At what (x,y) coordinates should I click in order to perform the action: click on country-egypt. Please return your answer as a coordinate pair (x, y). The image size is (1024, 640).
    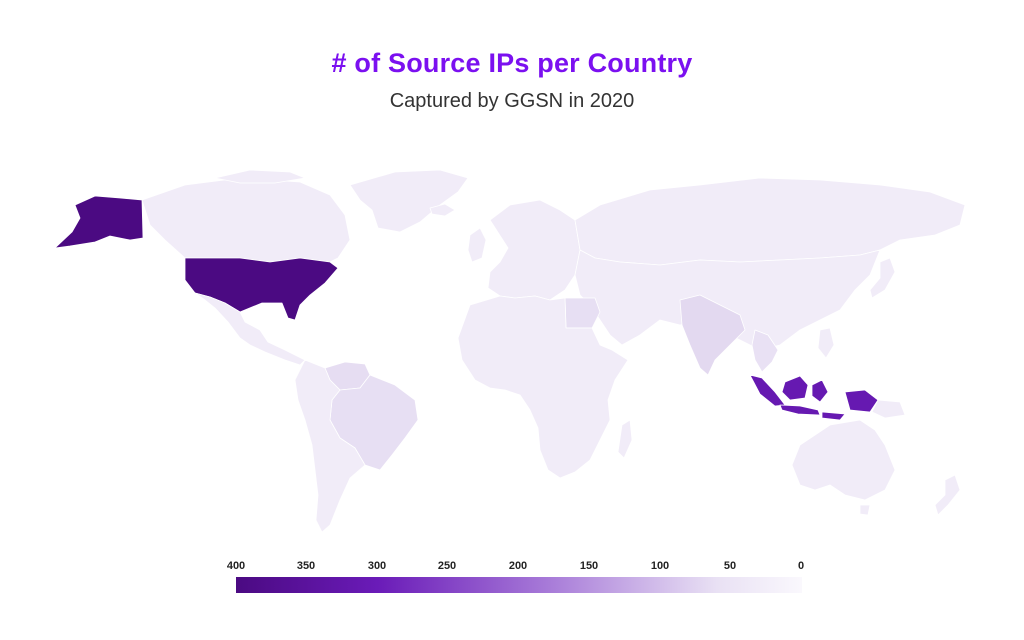
    Looking at the image, I should click on (582, 313).